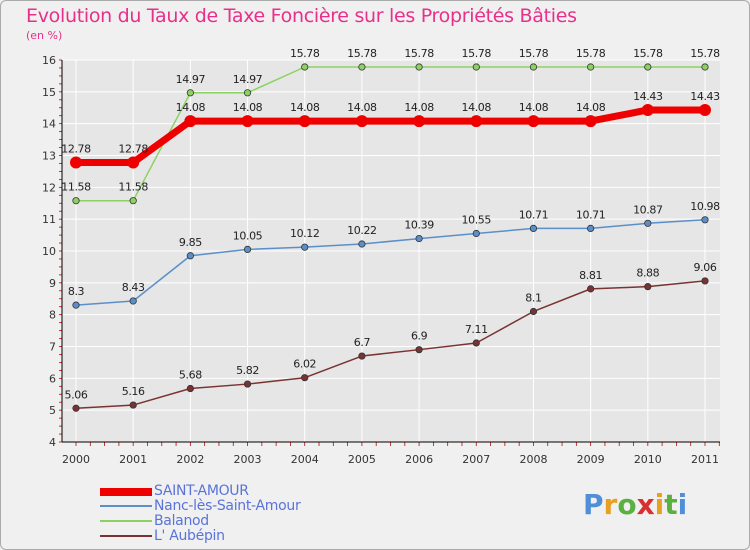 The height and width of the screenshot is (550, 750). Describe the element at coordinates (593, 504) in the screenshot. I see `brand-letter: P` at that location.